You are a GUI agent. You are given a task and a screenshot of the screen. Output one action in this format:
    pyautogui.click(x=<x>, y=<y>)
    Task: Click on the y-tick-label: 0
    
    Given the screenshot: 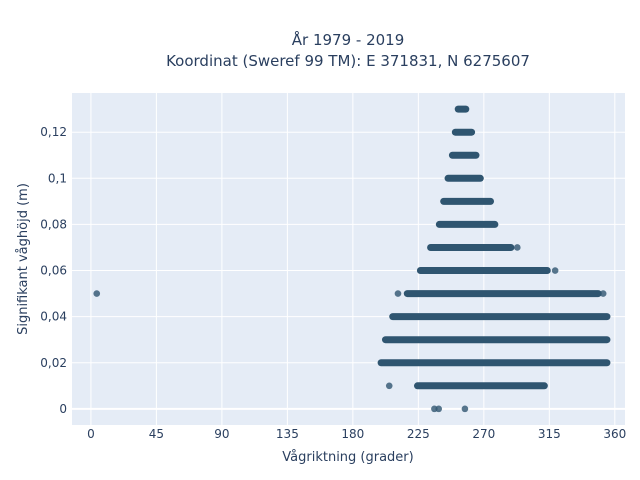 What is the action you would take?
    pyautogui.click(x=63, y=409)
    